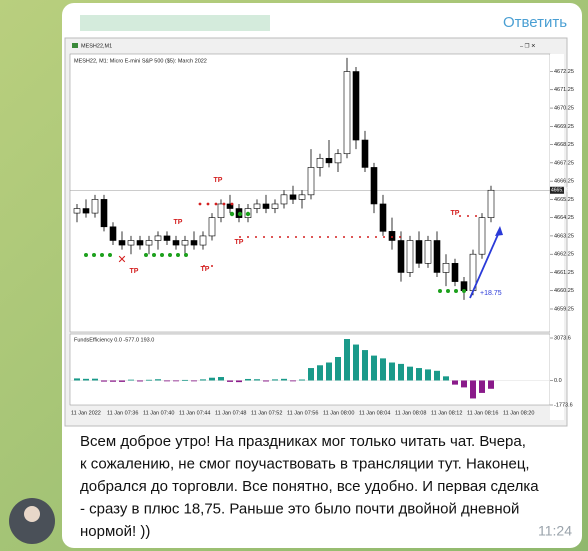 This screenshot has width=588, height=551. I want to click on y-tick-label: 4663.25, so click(564, 236).